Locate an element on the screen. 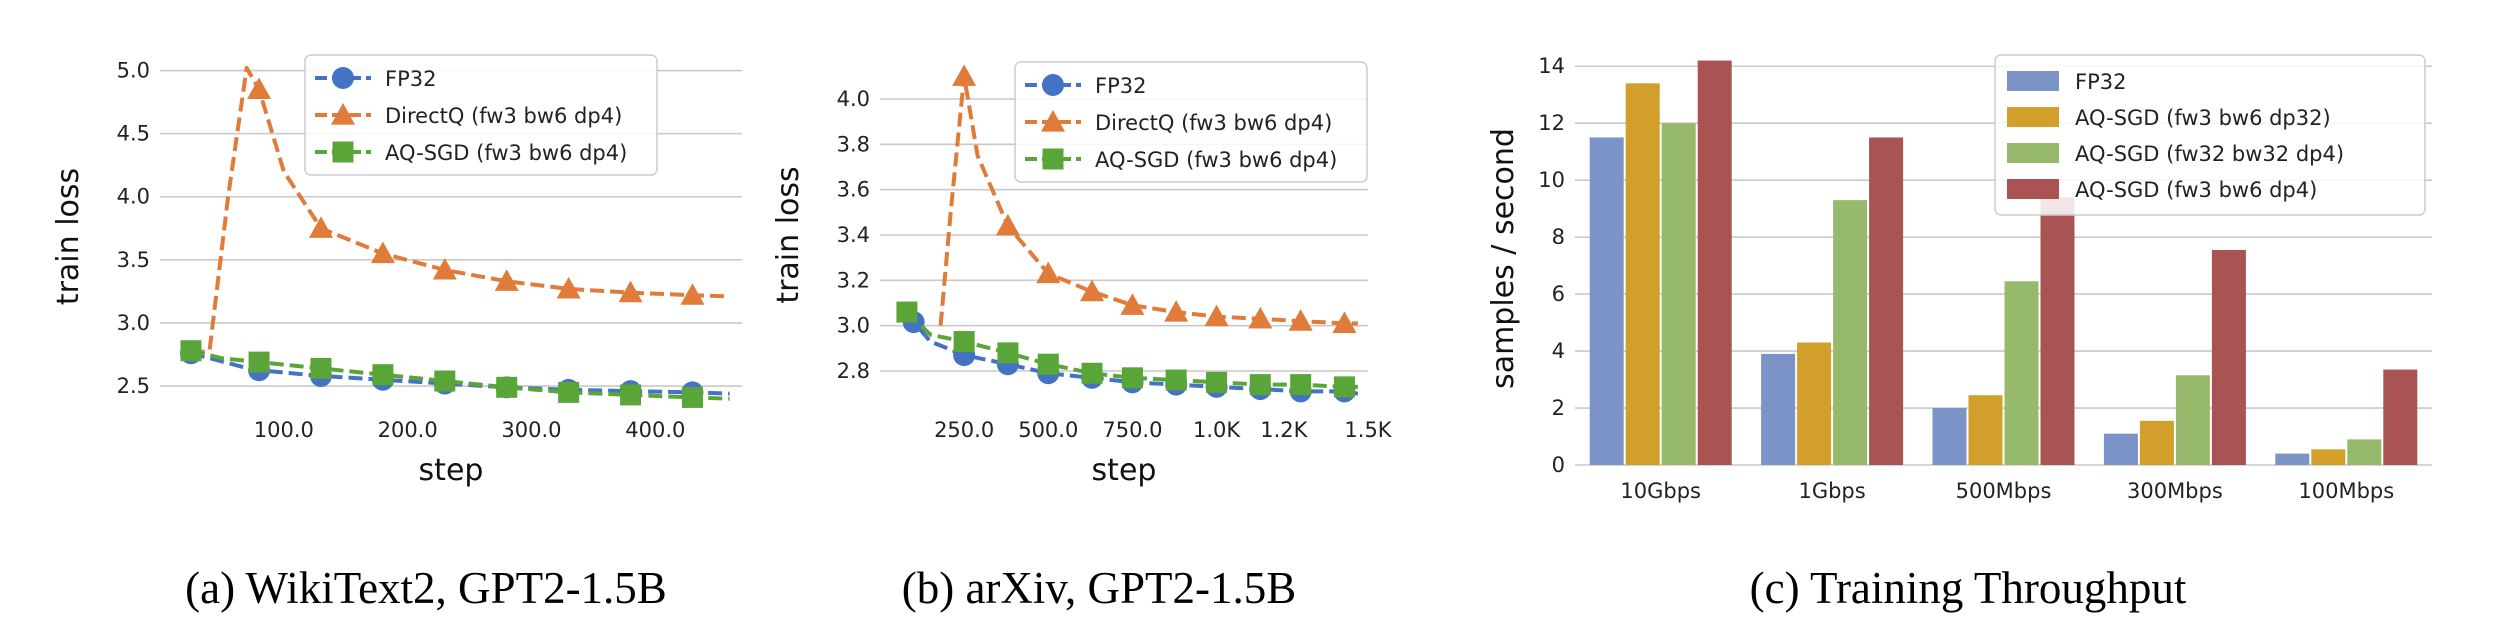 The width and height of the screenshot is (2500, 639). x-axis-label: step is located at coordinates (1124, 470).